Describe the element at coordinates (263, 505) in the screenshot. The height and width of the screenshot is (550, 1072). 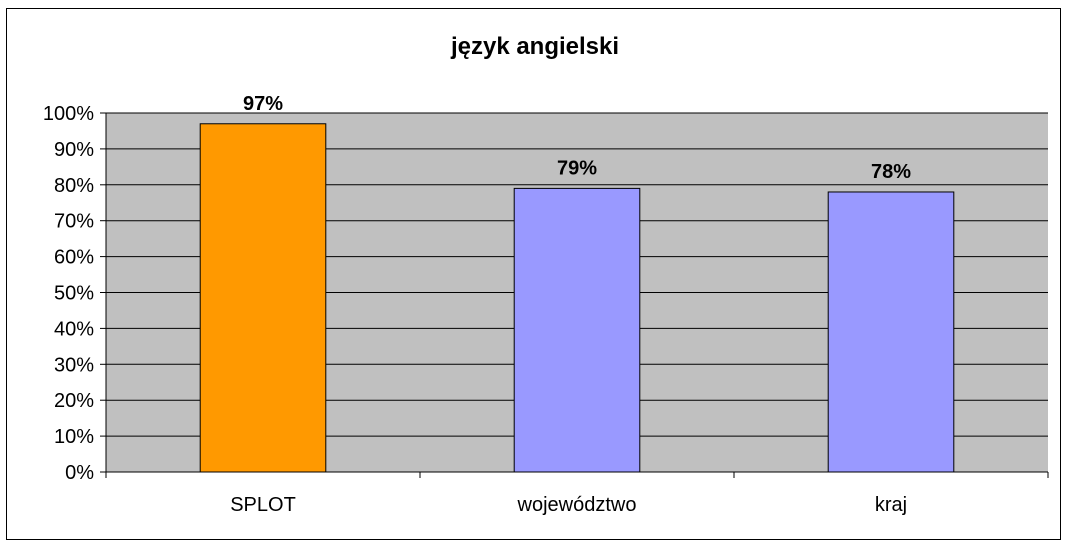
I see `x-category-label: SPLOT` at that location.